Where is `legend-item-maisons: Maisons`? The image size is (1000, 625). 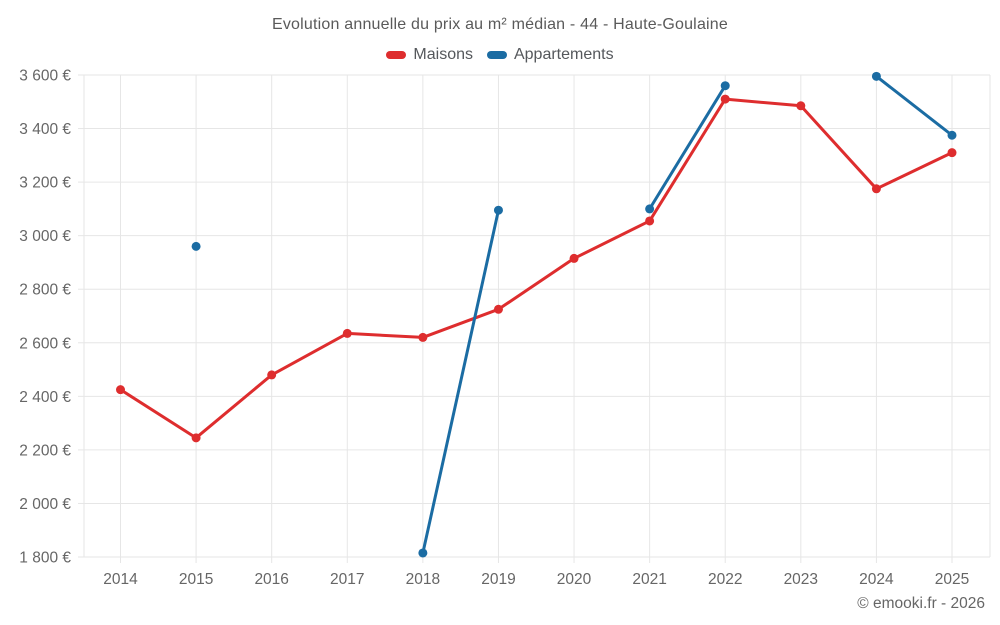 legend-item-maisons: Maisons is located at coordinates (429, 55).